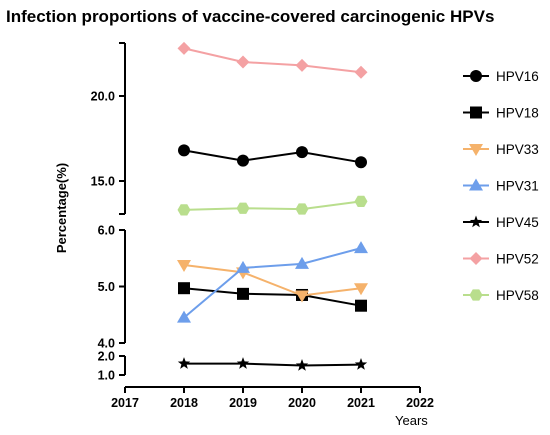 The width and height of the screenshot is (550, 435). I want to click on legend-label: HPV45, so click(517, 222).